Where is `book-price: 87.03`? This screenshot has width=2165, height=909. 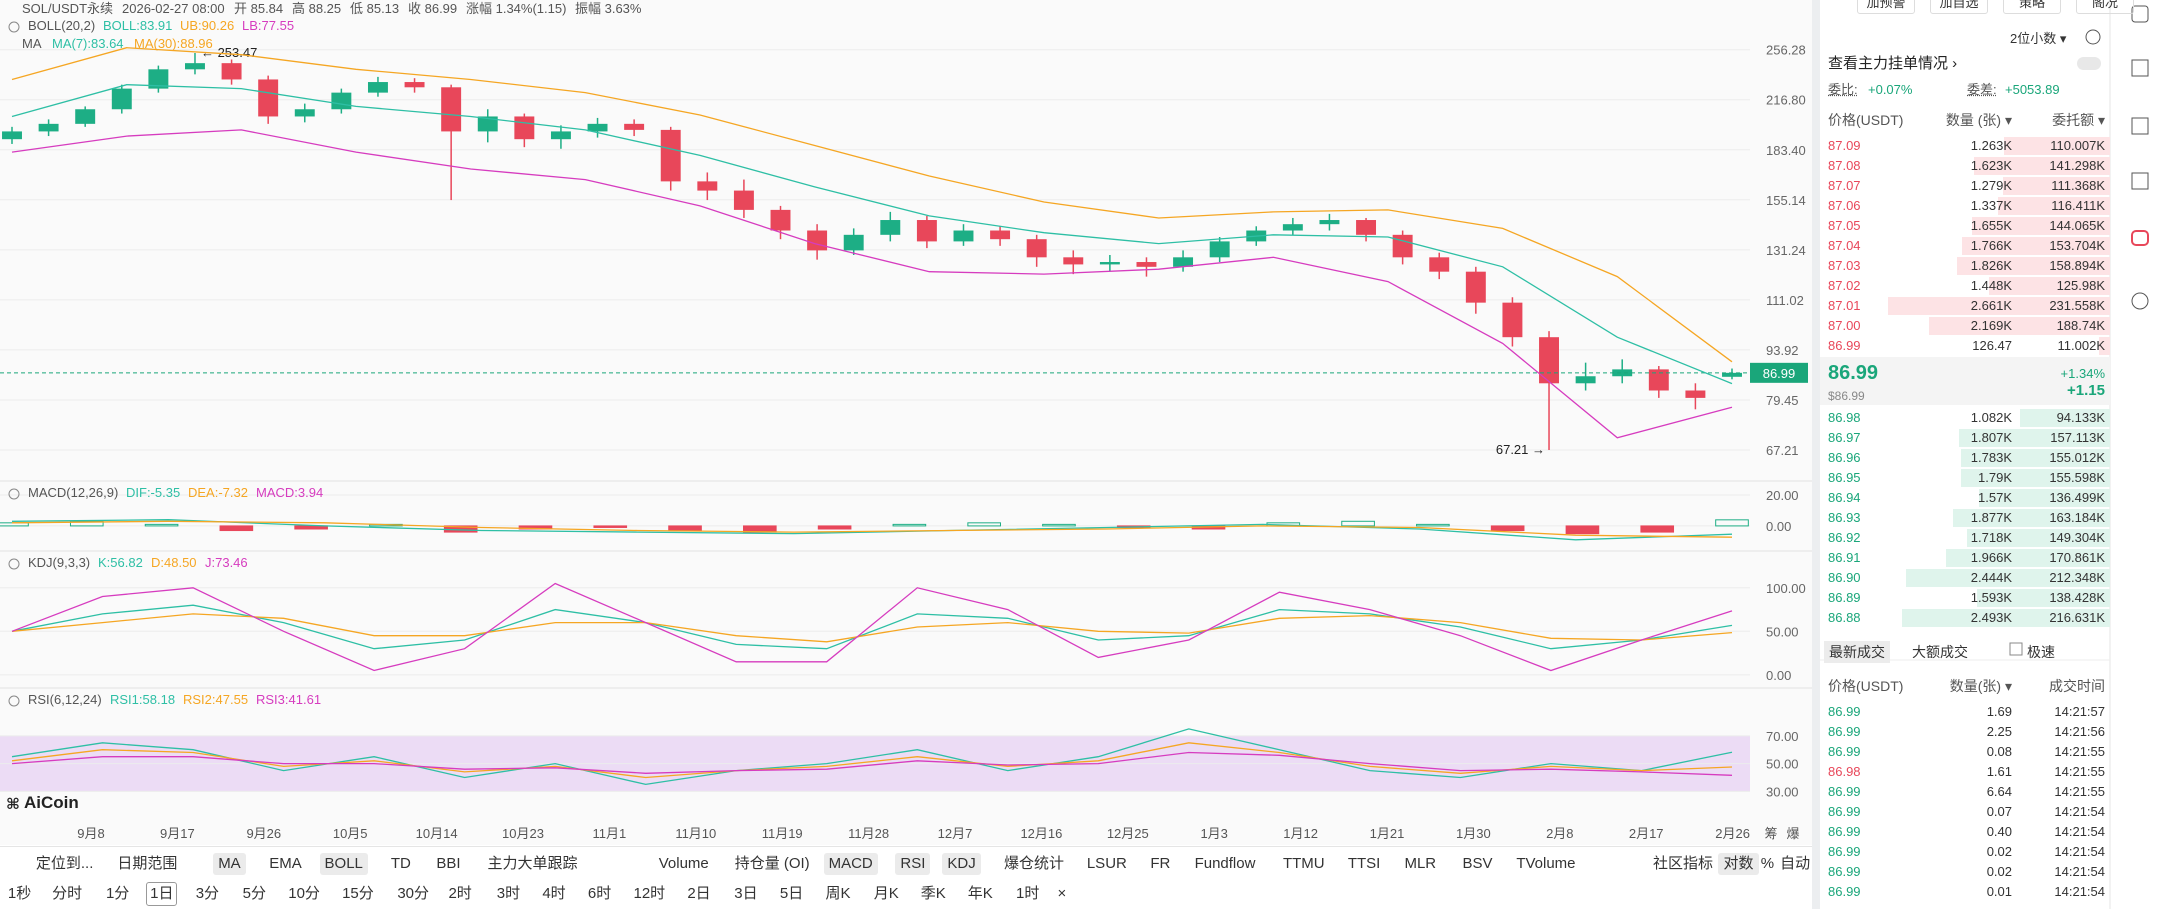 book-price: 87.03 is located at coordinates (1844, 265).